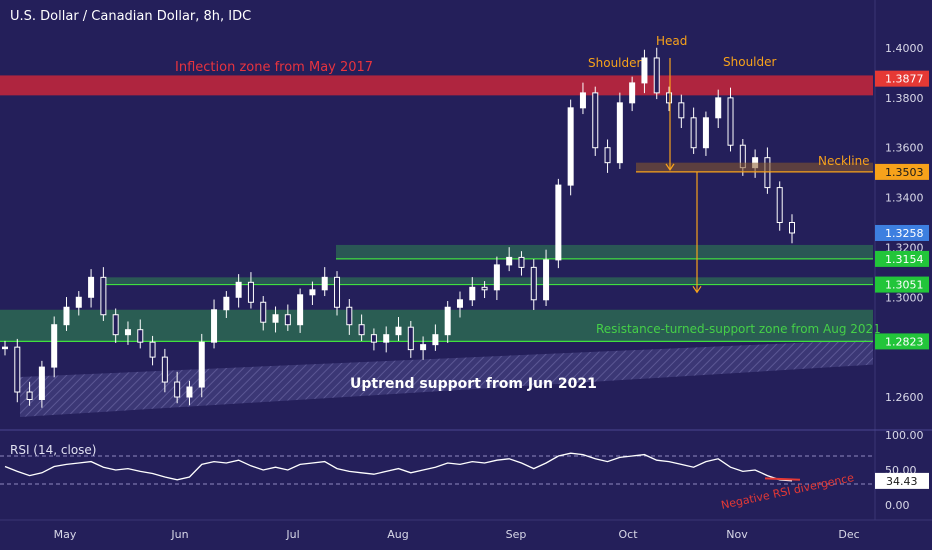  I want to click on price-tick-label: 1.3000, so click(904, 297).